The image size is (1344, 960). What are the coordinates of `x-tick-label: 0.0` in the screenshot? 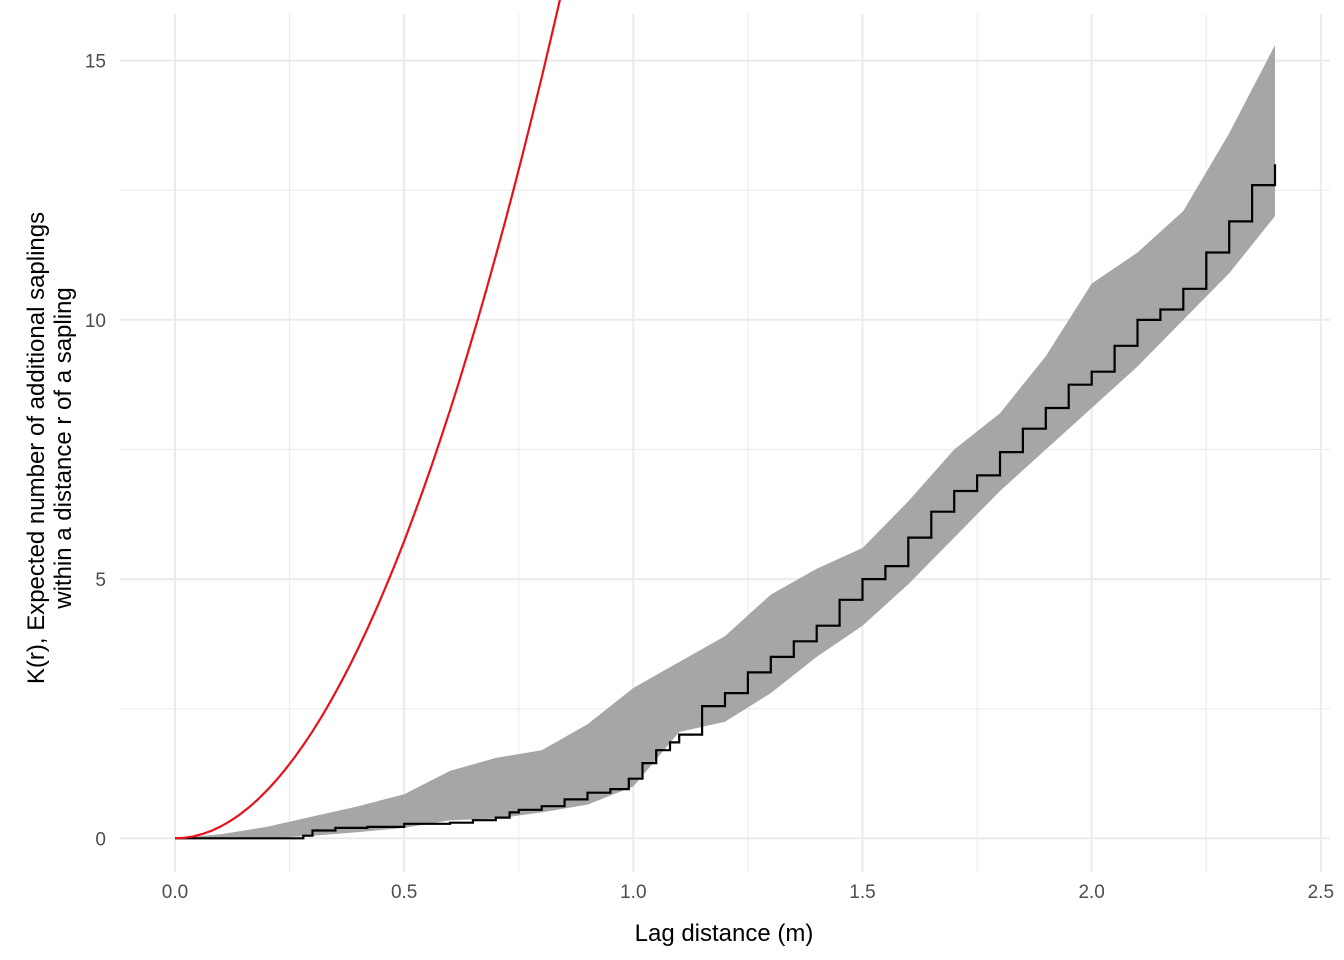 It's located at (175, 892).